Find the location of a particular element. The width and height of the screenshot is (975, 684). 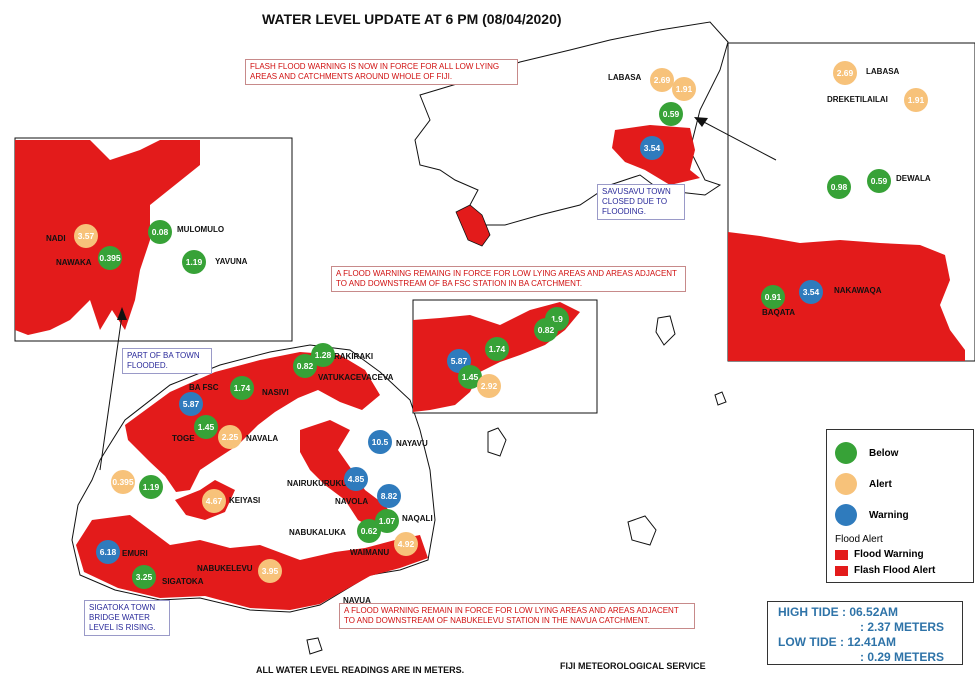

island-c is located at coordinates (665, 330).